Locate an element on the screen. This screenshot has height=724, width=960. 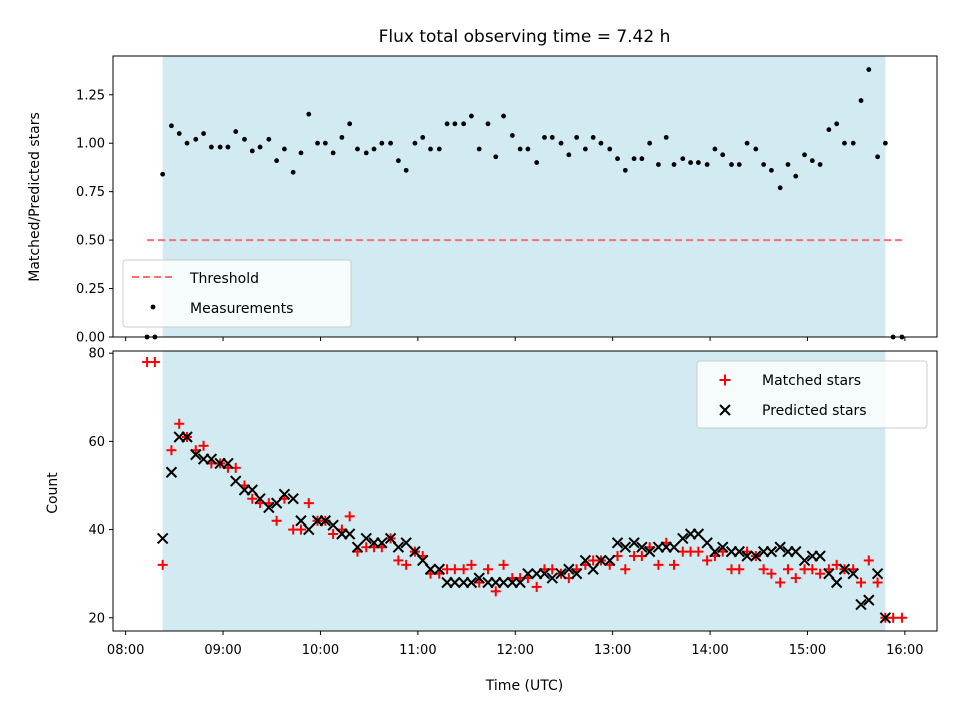
top-y-axis-label: Matched/Predicted stars is located at coordinates (35, 197).